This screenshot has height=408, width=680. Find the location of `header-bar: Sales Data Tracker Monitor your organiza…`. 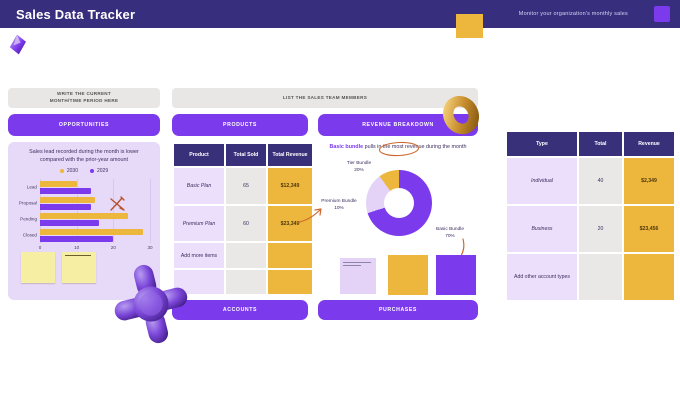

header-bar: Sales Data Tracker Monitor your organiza… is located at coordinates (340, 14).